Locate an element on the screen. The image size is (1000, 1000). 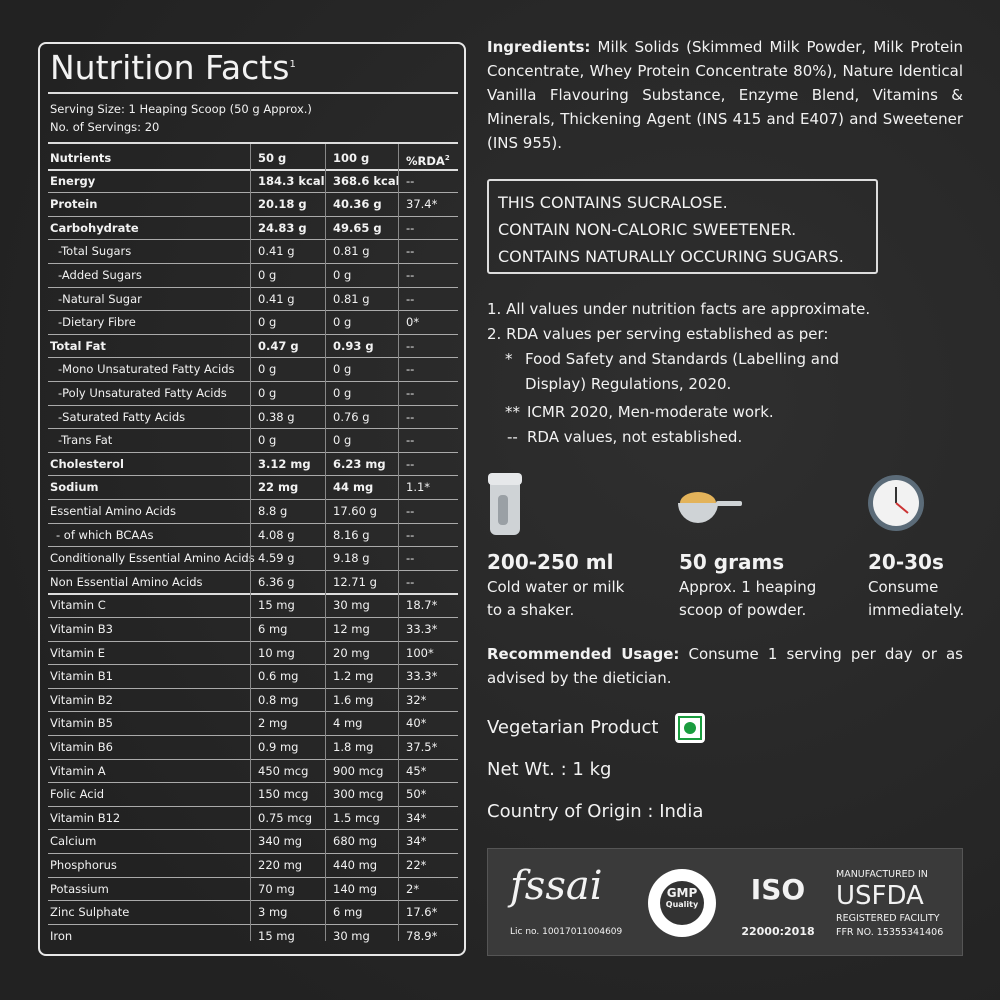
nutrient-value: 50* is located at coordinates (416, 794).